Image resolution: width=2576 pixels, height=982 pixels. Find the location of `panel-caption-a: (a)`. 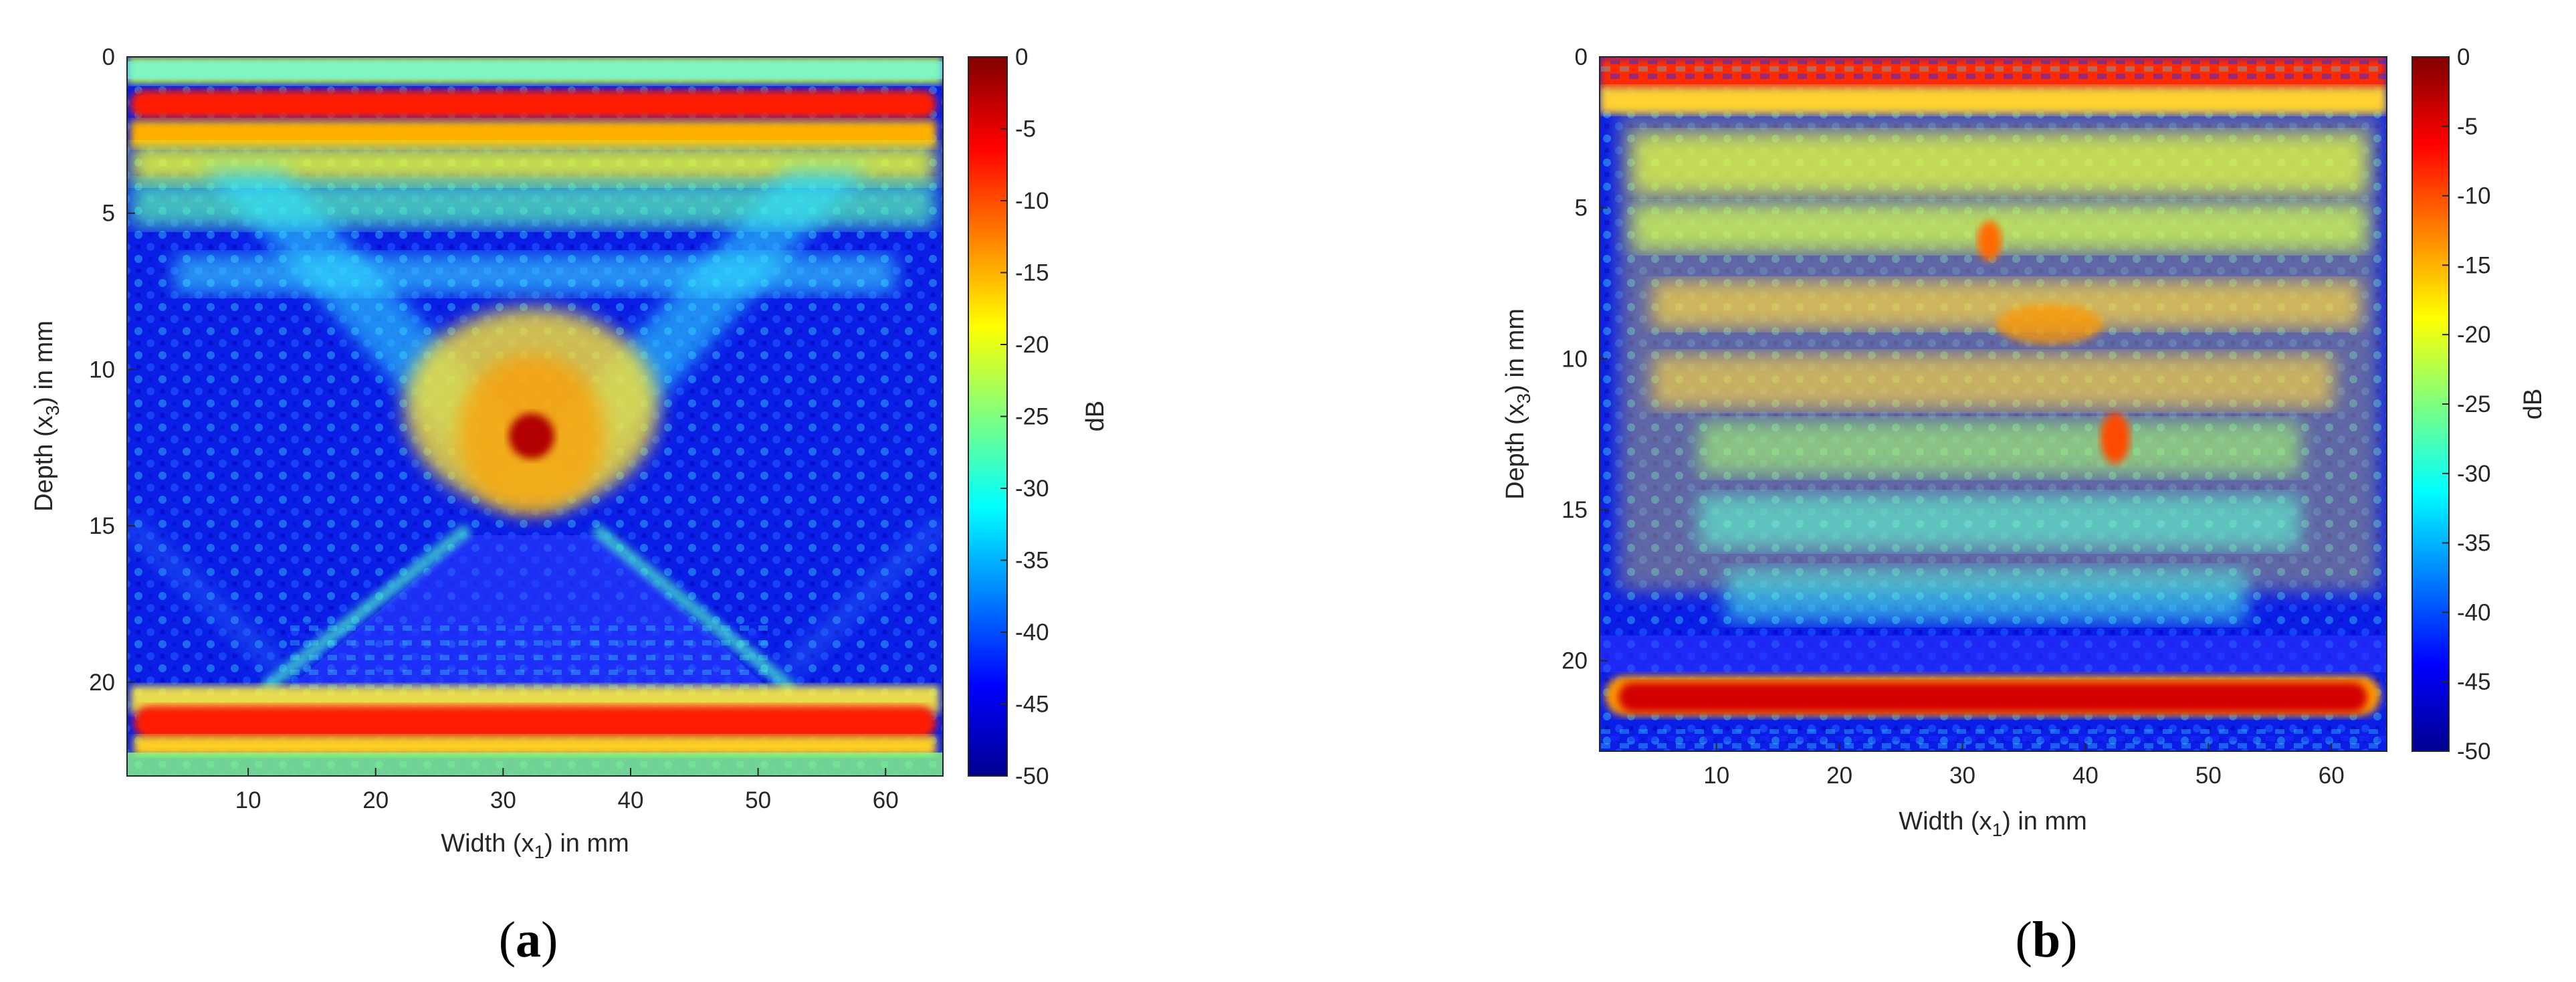

panel-caption-a: (a) is located at coordinates (528, 940).